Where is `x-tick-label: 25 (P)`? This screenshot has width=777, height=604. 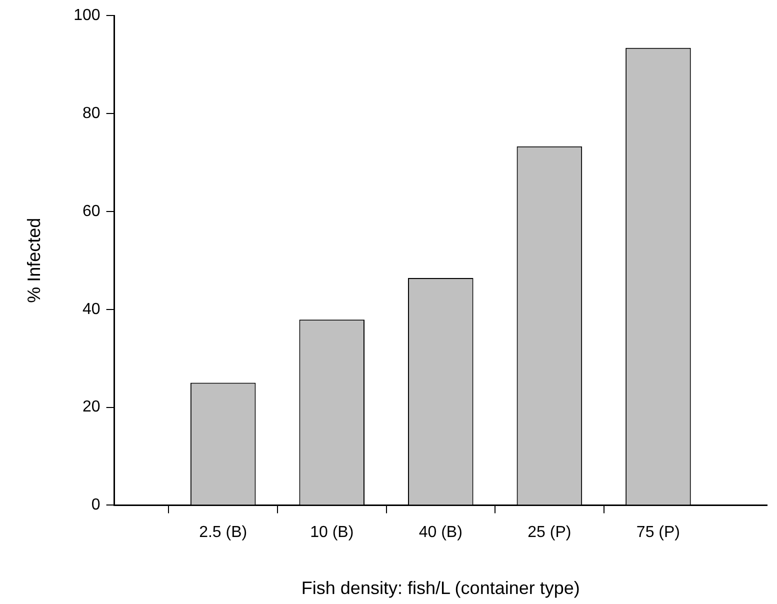 x-tick-label: 25 (P) is located at coordinates (550, 533).